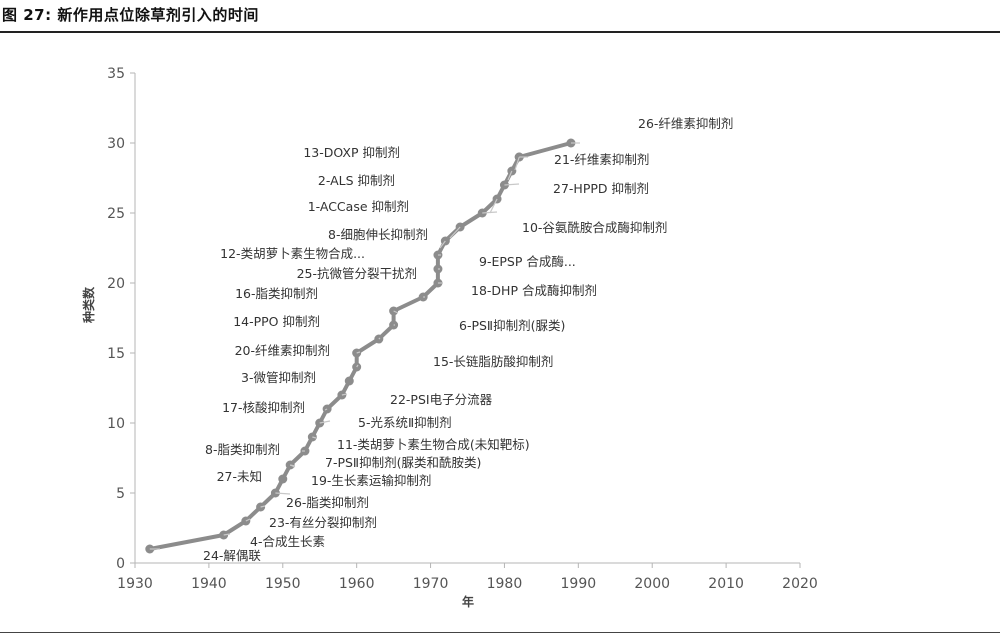  I want to click on annotation-label: 4-合成生长素, so click(287, 541).